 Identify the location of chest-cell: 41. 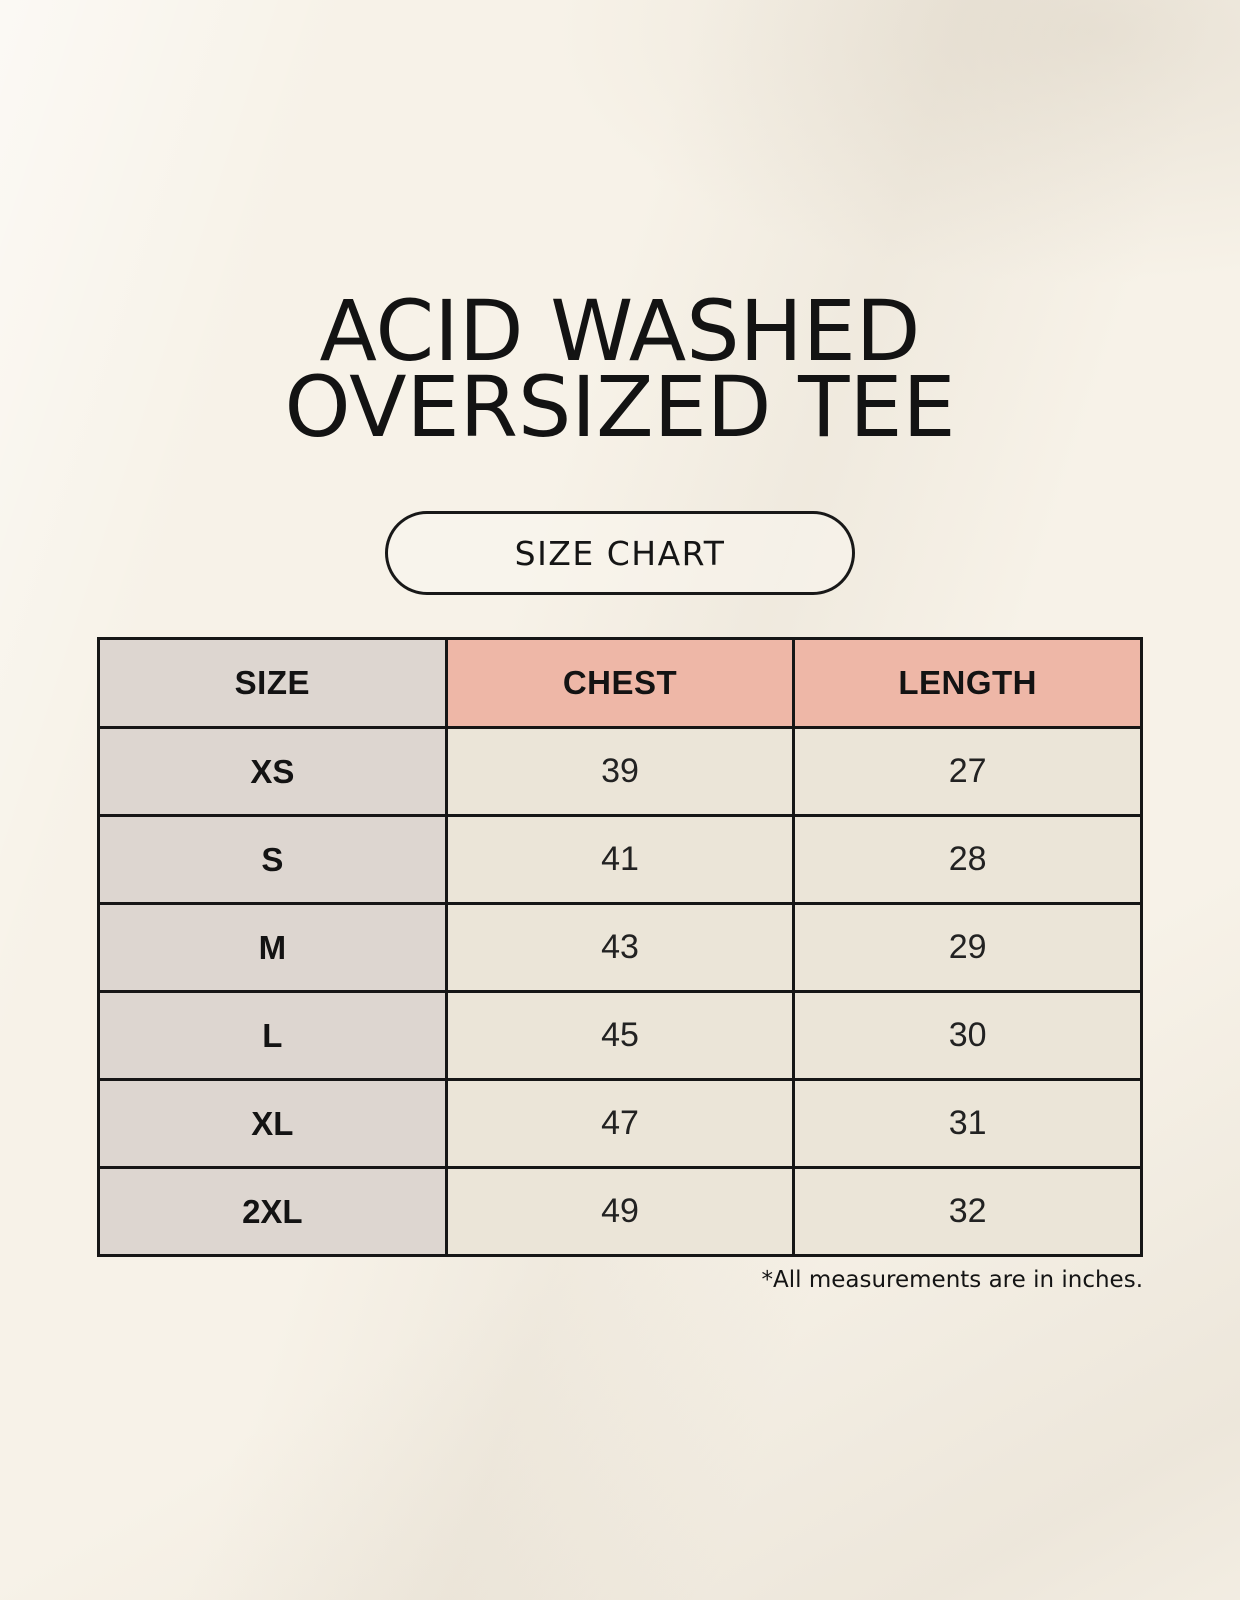
(620, 860).